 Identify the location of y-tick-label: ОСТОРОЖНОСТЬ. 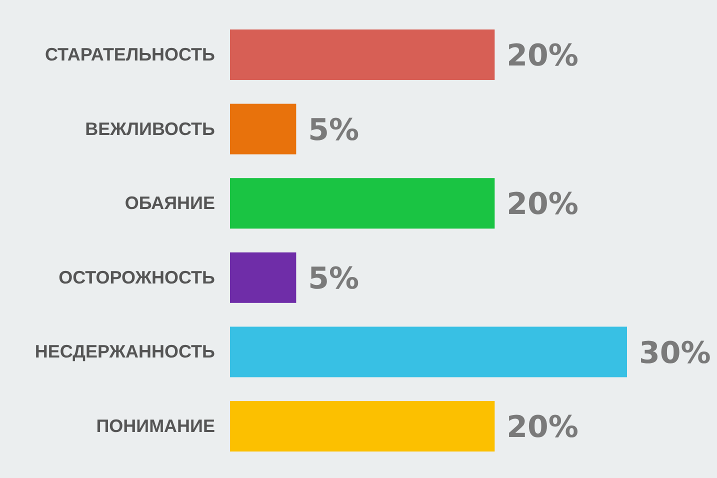
(137, 277).